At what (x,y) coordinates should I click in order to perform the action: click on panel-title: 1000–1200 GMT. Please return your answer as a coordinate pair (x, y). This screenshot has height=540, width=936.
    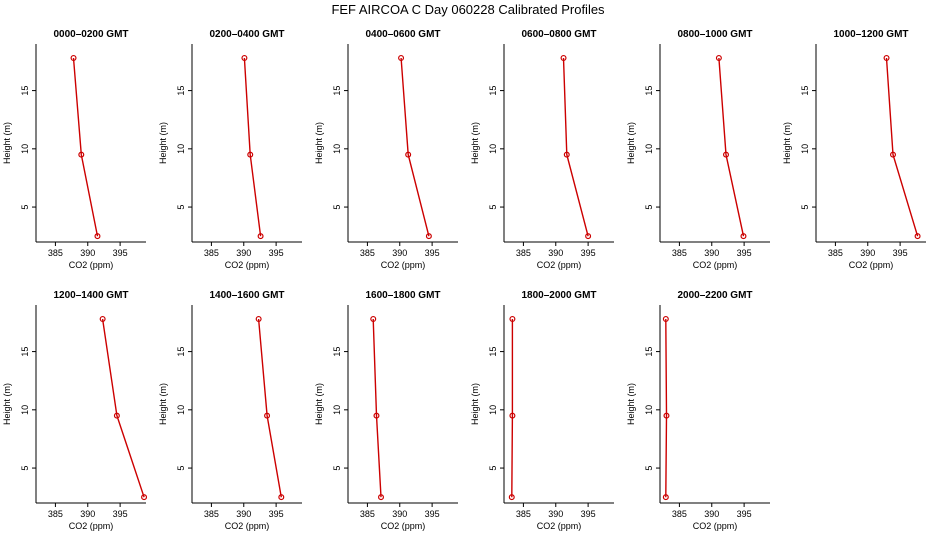
    Looking at the image, I should click on (870, 34).